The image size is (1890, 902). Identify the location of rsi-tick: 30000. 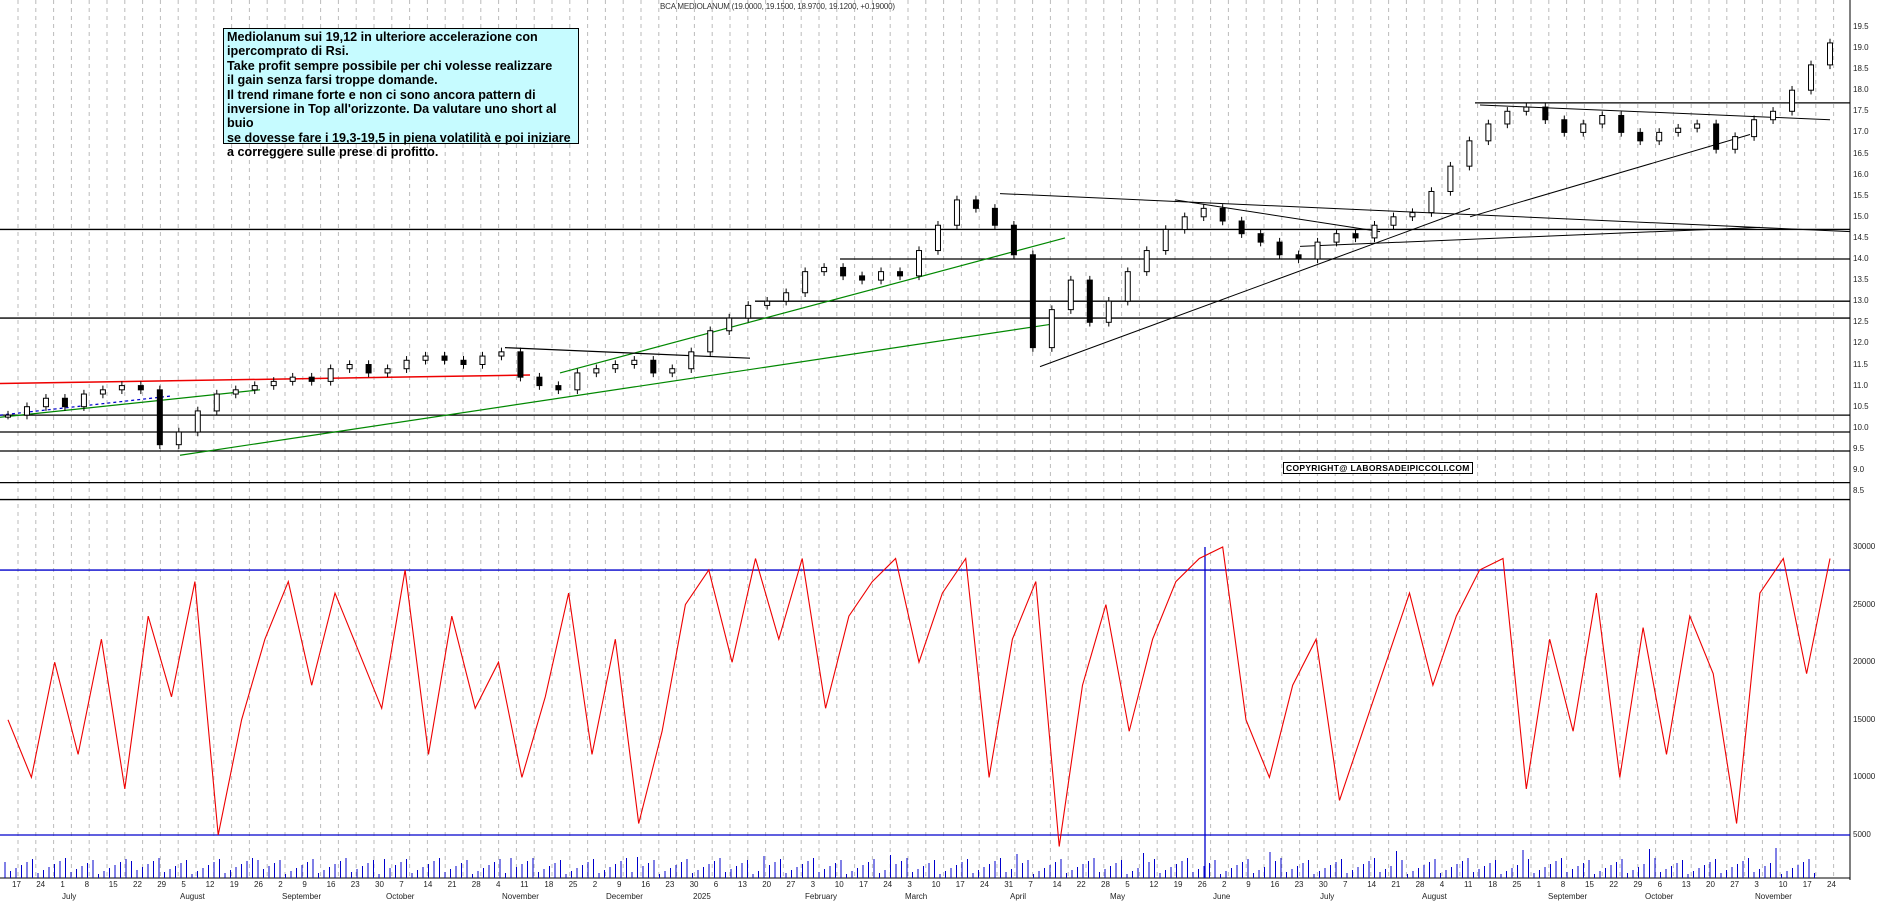
(1864, 546).